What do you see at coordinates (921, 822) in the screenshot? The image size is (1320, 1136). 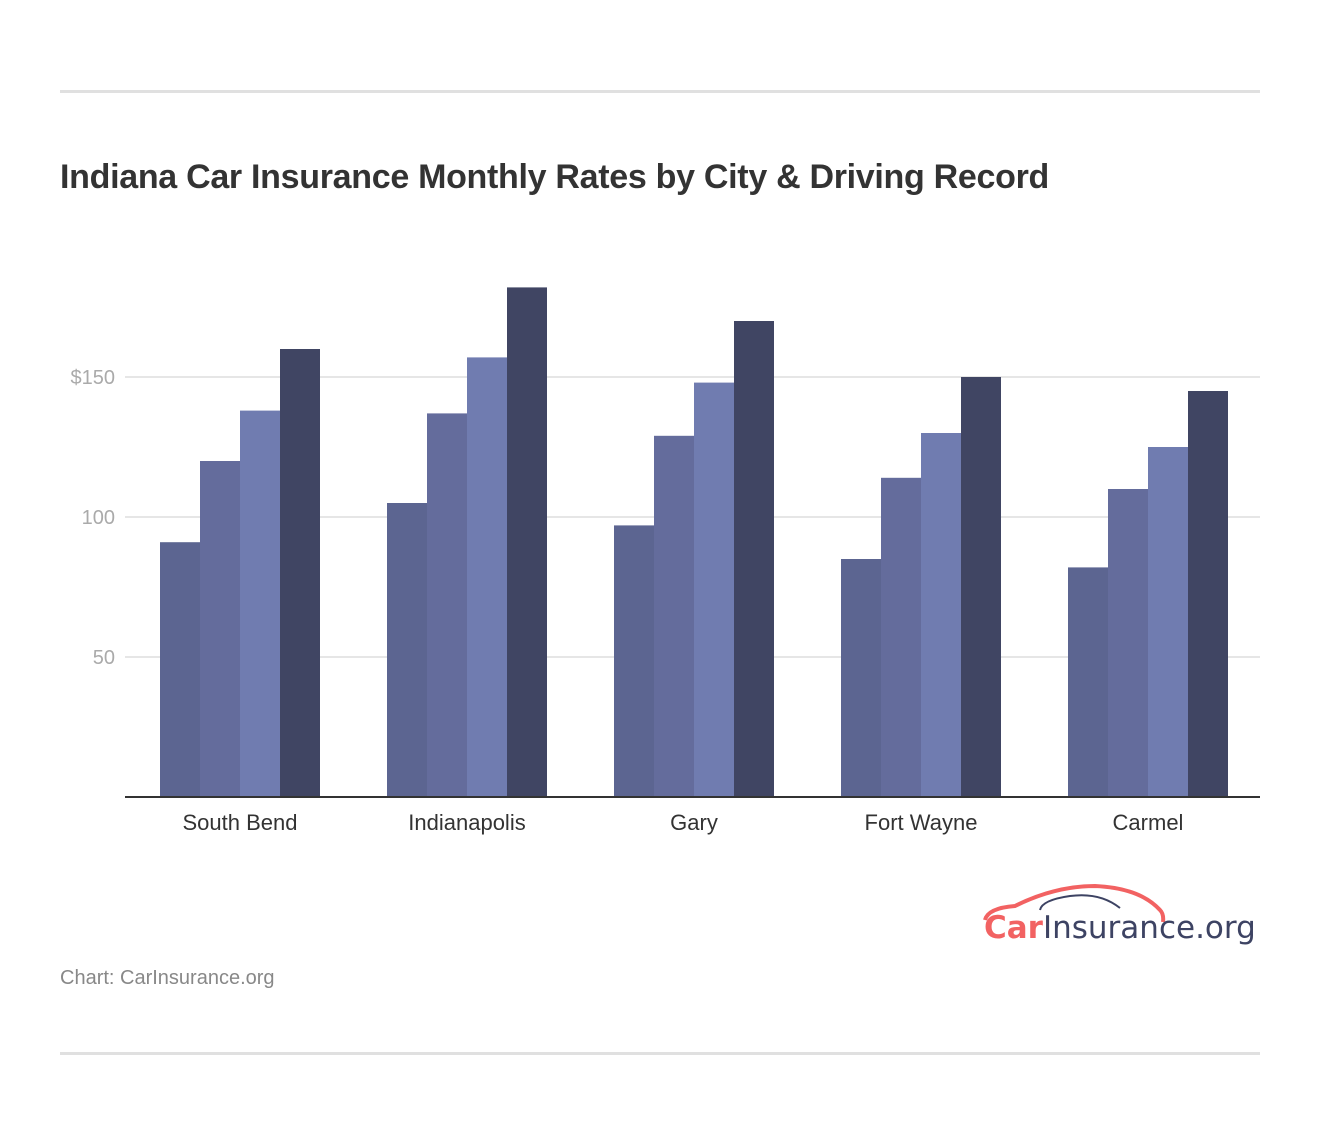 I see `x-tick-label: Fort Wayne` at bounding box center [921, 822].